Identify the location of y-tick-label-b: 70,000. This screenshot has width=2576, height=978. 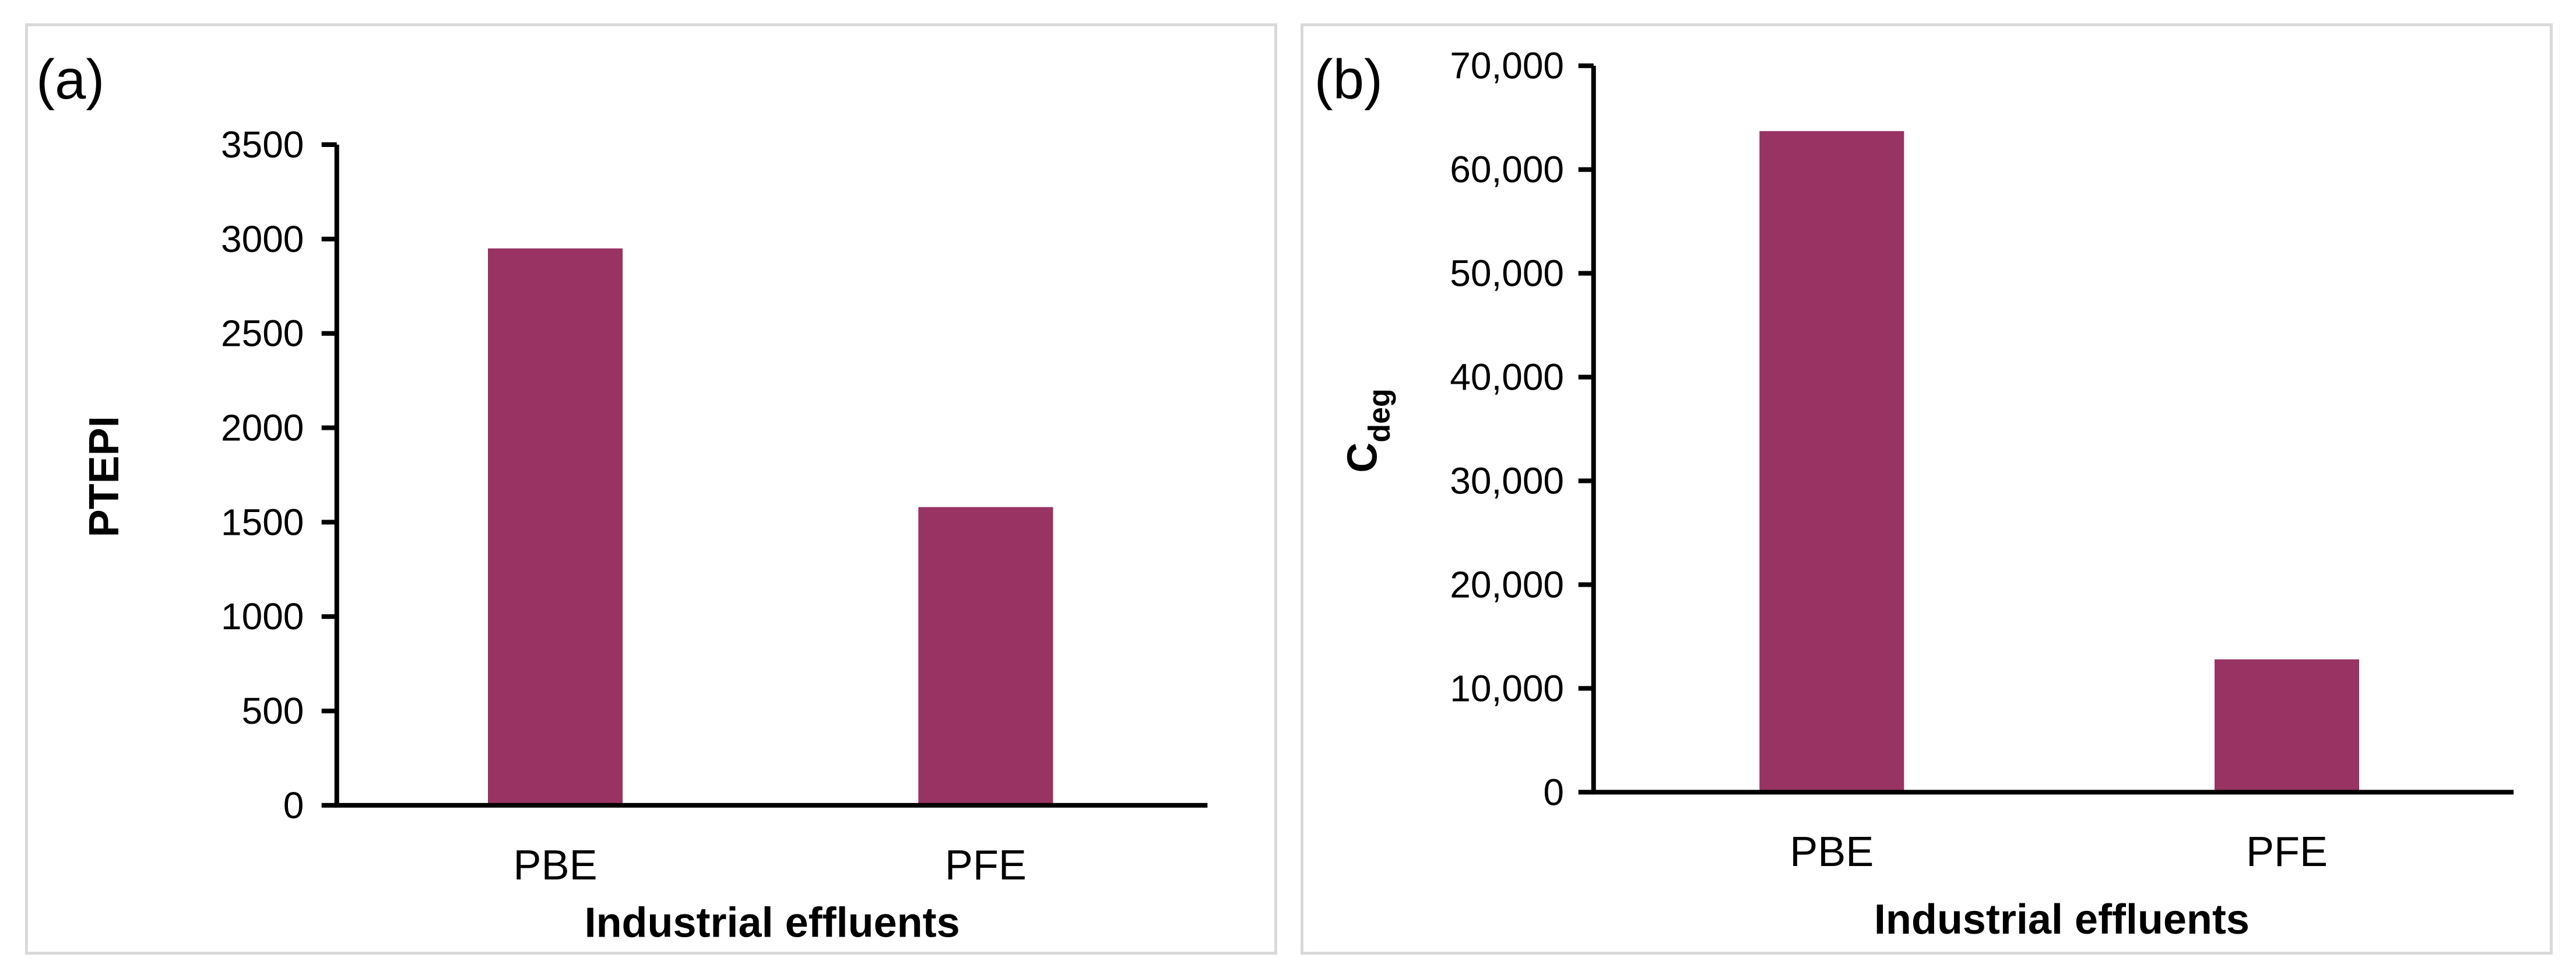
(1507, 66).